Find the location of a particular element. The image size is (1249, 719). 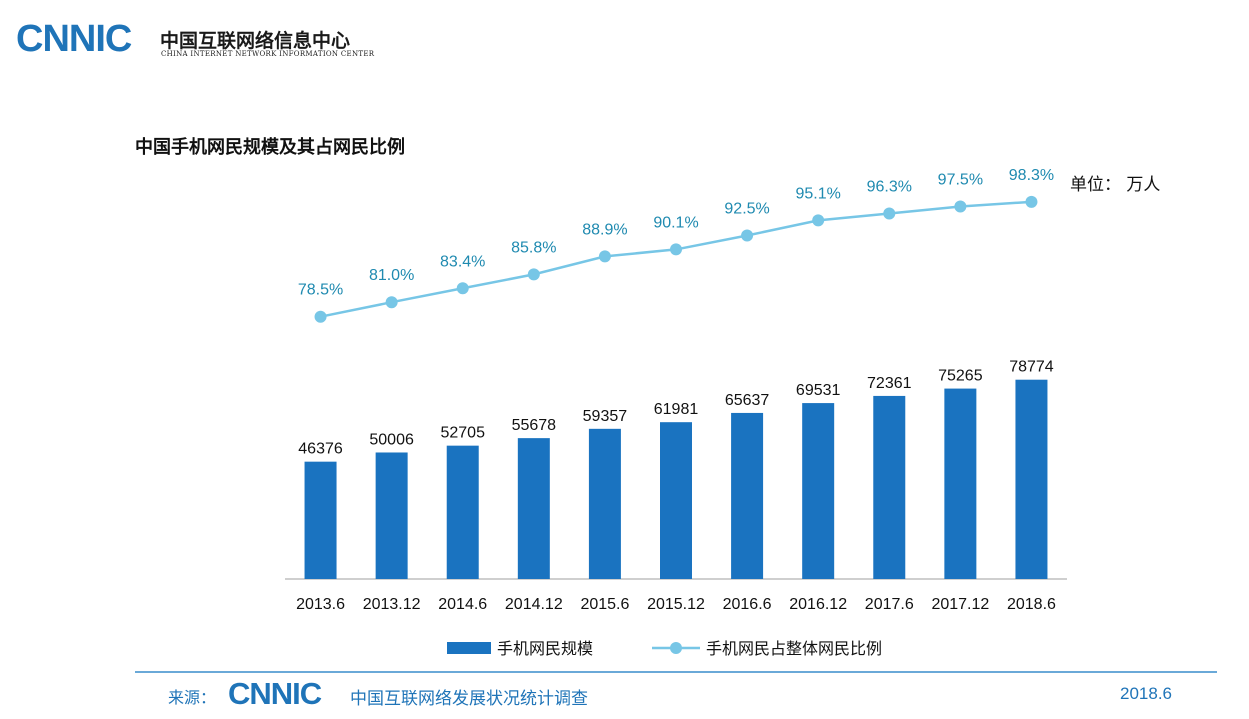

ratio-value-label: 92.5% is located at coordinates (746, 209).